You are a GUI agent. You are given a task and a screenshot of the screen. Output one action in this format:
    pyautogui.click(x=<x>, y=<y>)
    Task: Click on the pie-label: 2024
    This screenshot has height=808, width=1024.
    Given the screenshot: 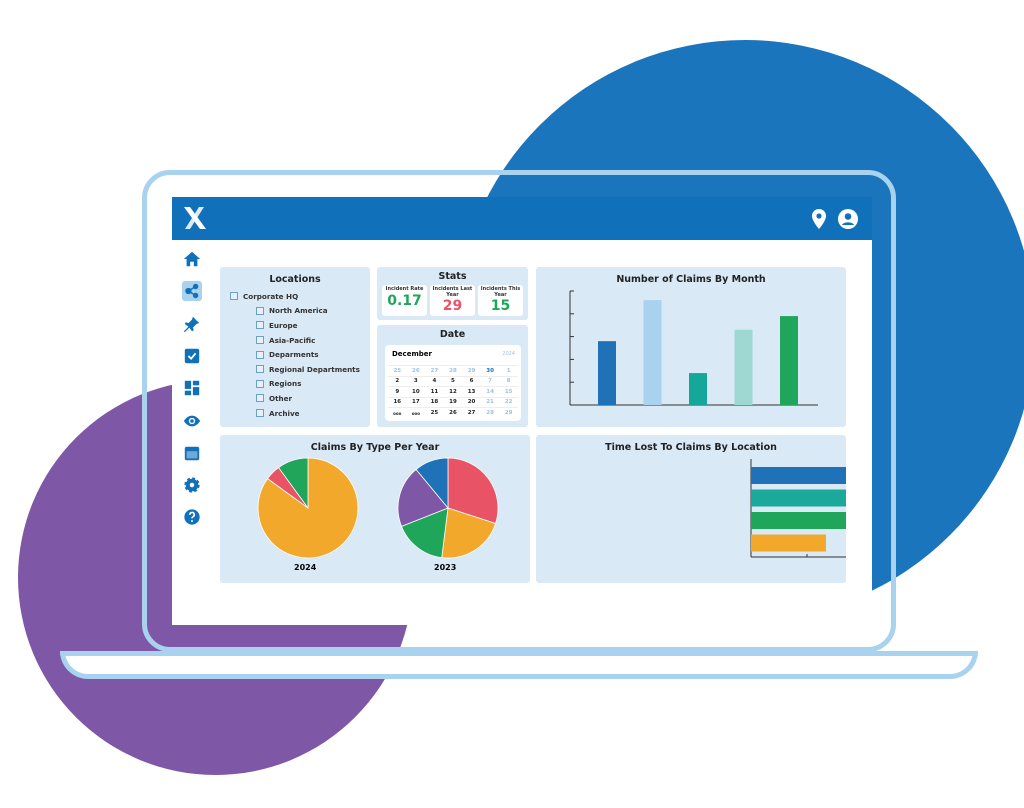 What is the action you would take?
    pyautogui.click(x=305, y=567)
    